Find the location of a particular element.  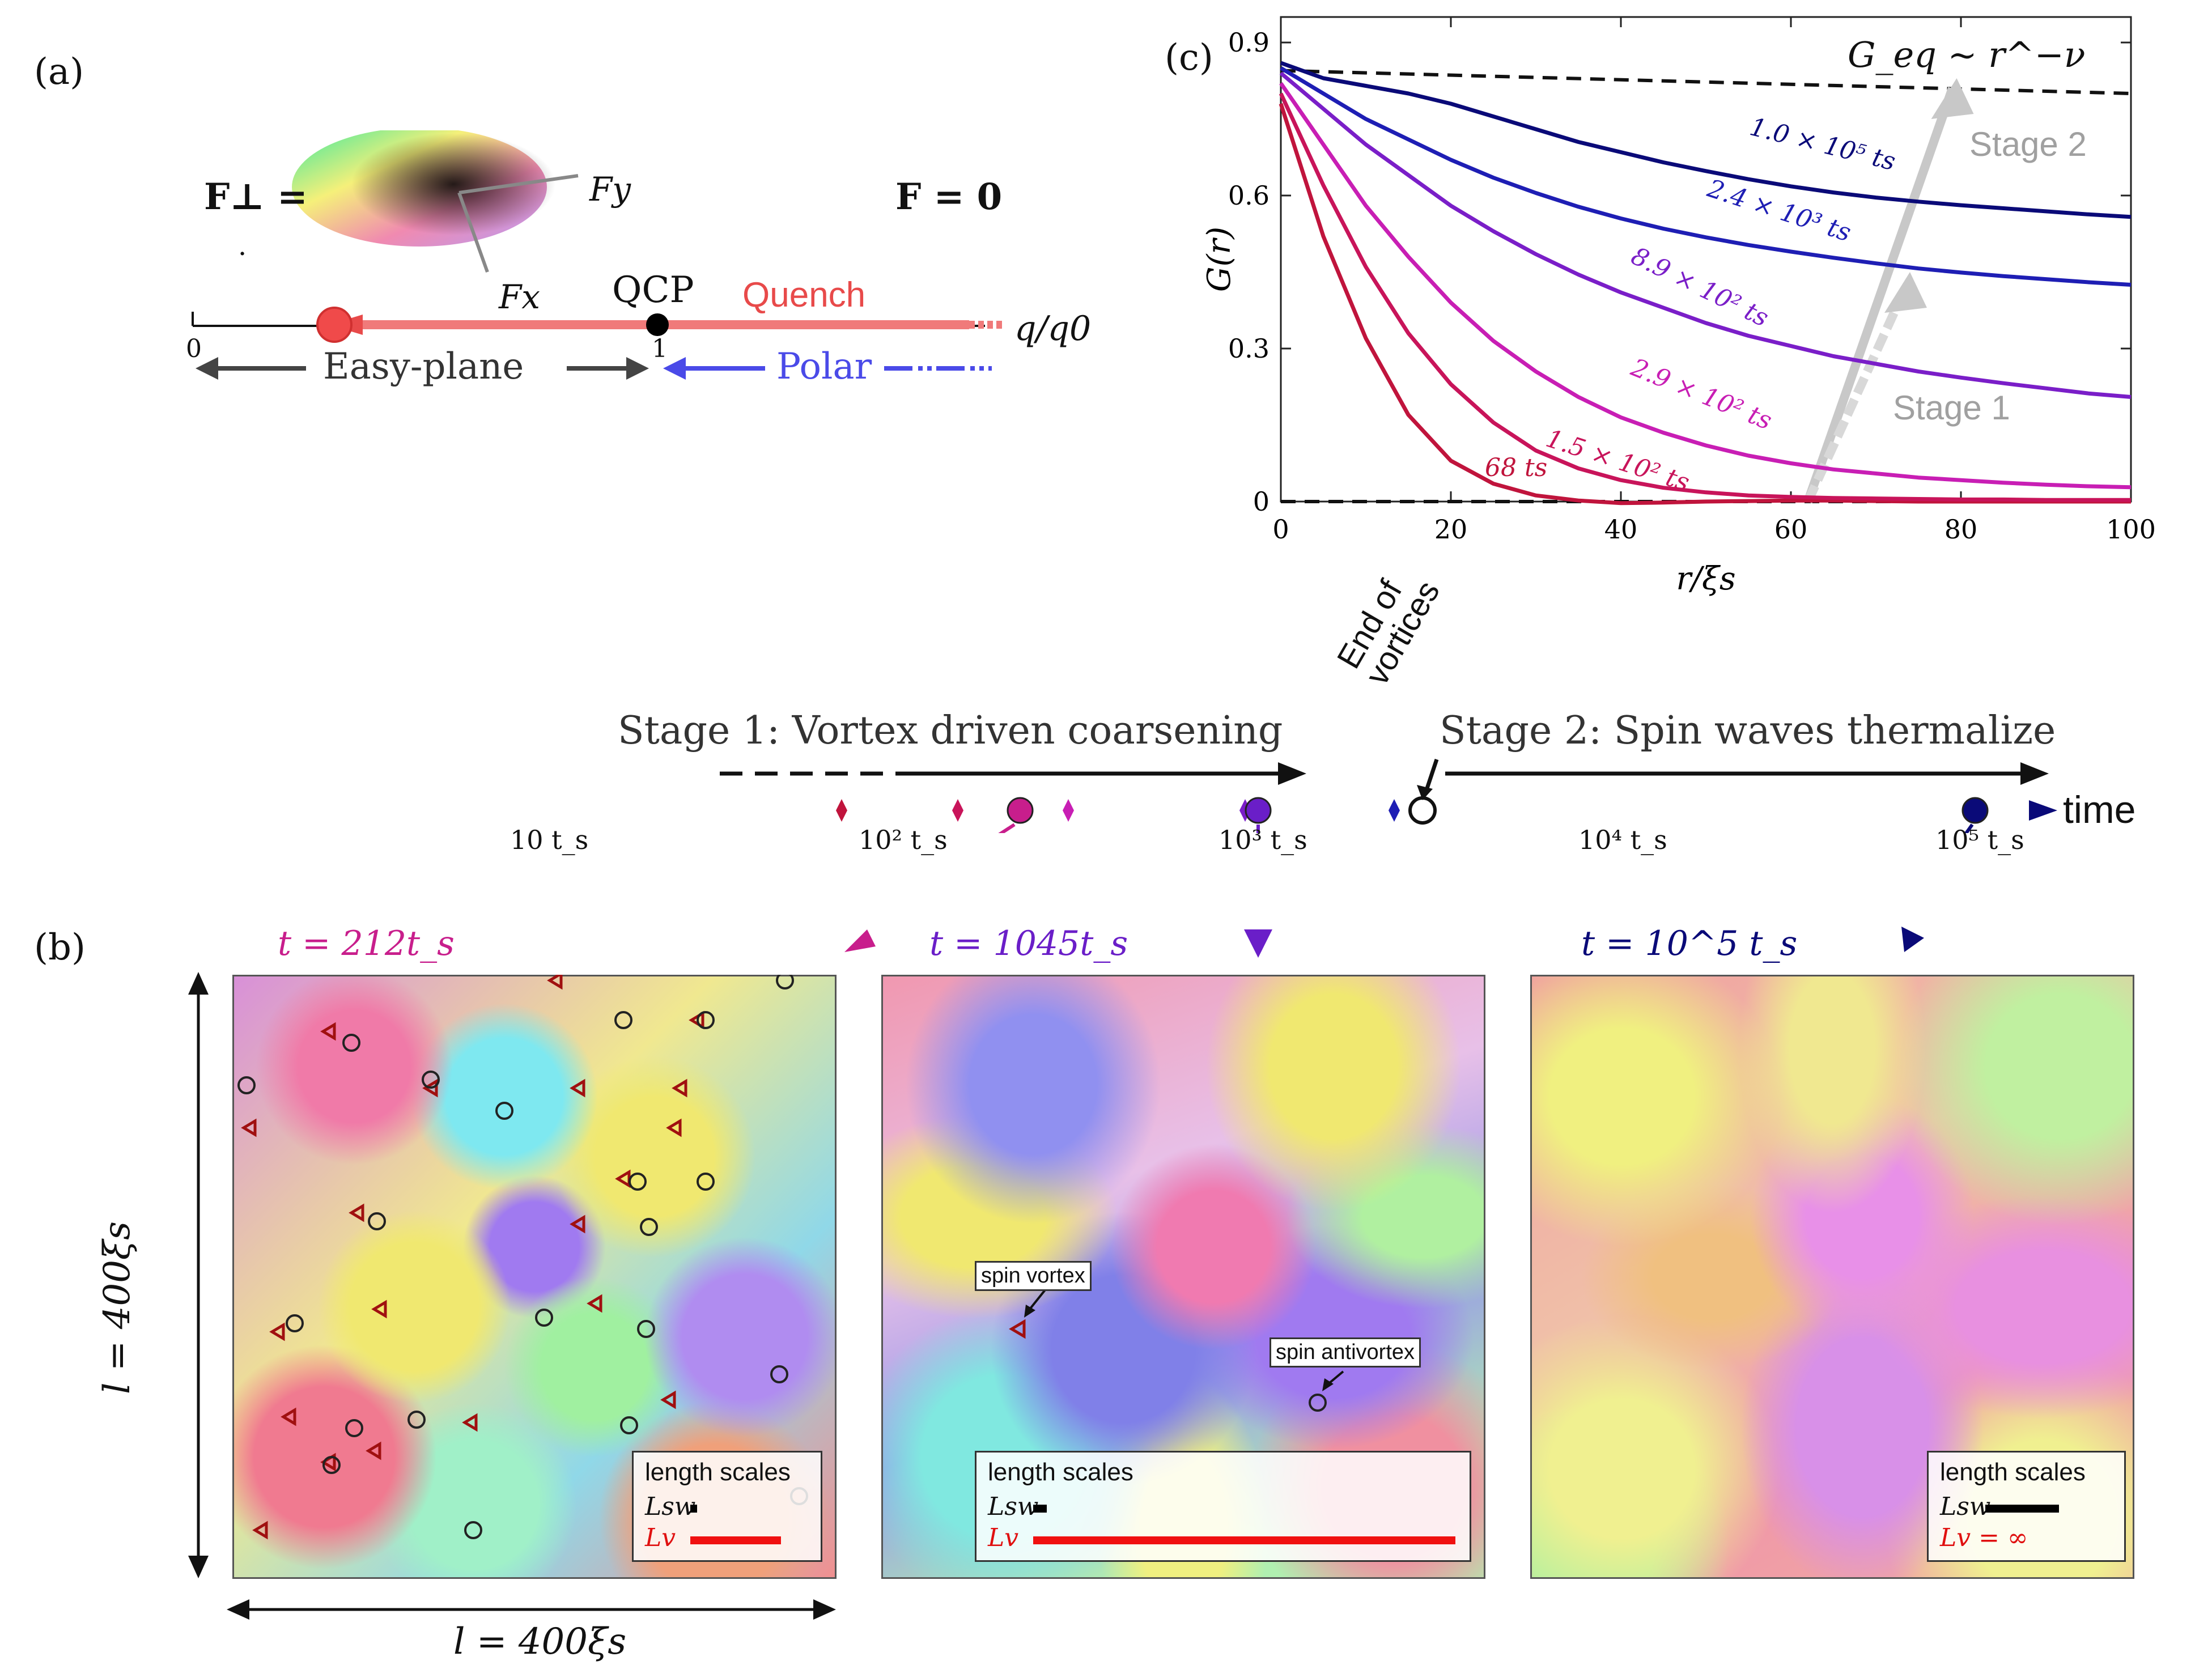

stage2-arrow is located at coordinates (1880, 295).